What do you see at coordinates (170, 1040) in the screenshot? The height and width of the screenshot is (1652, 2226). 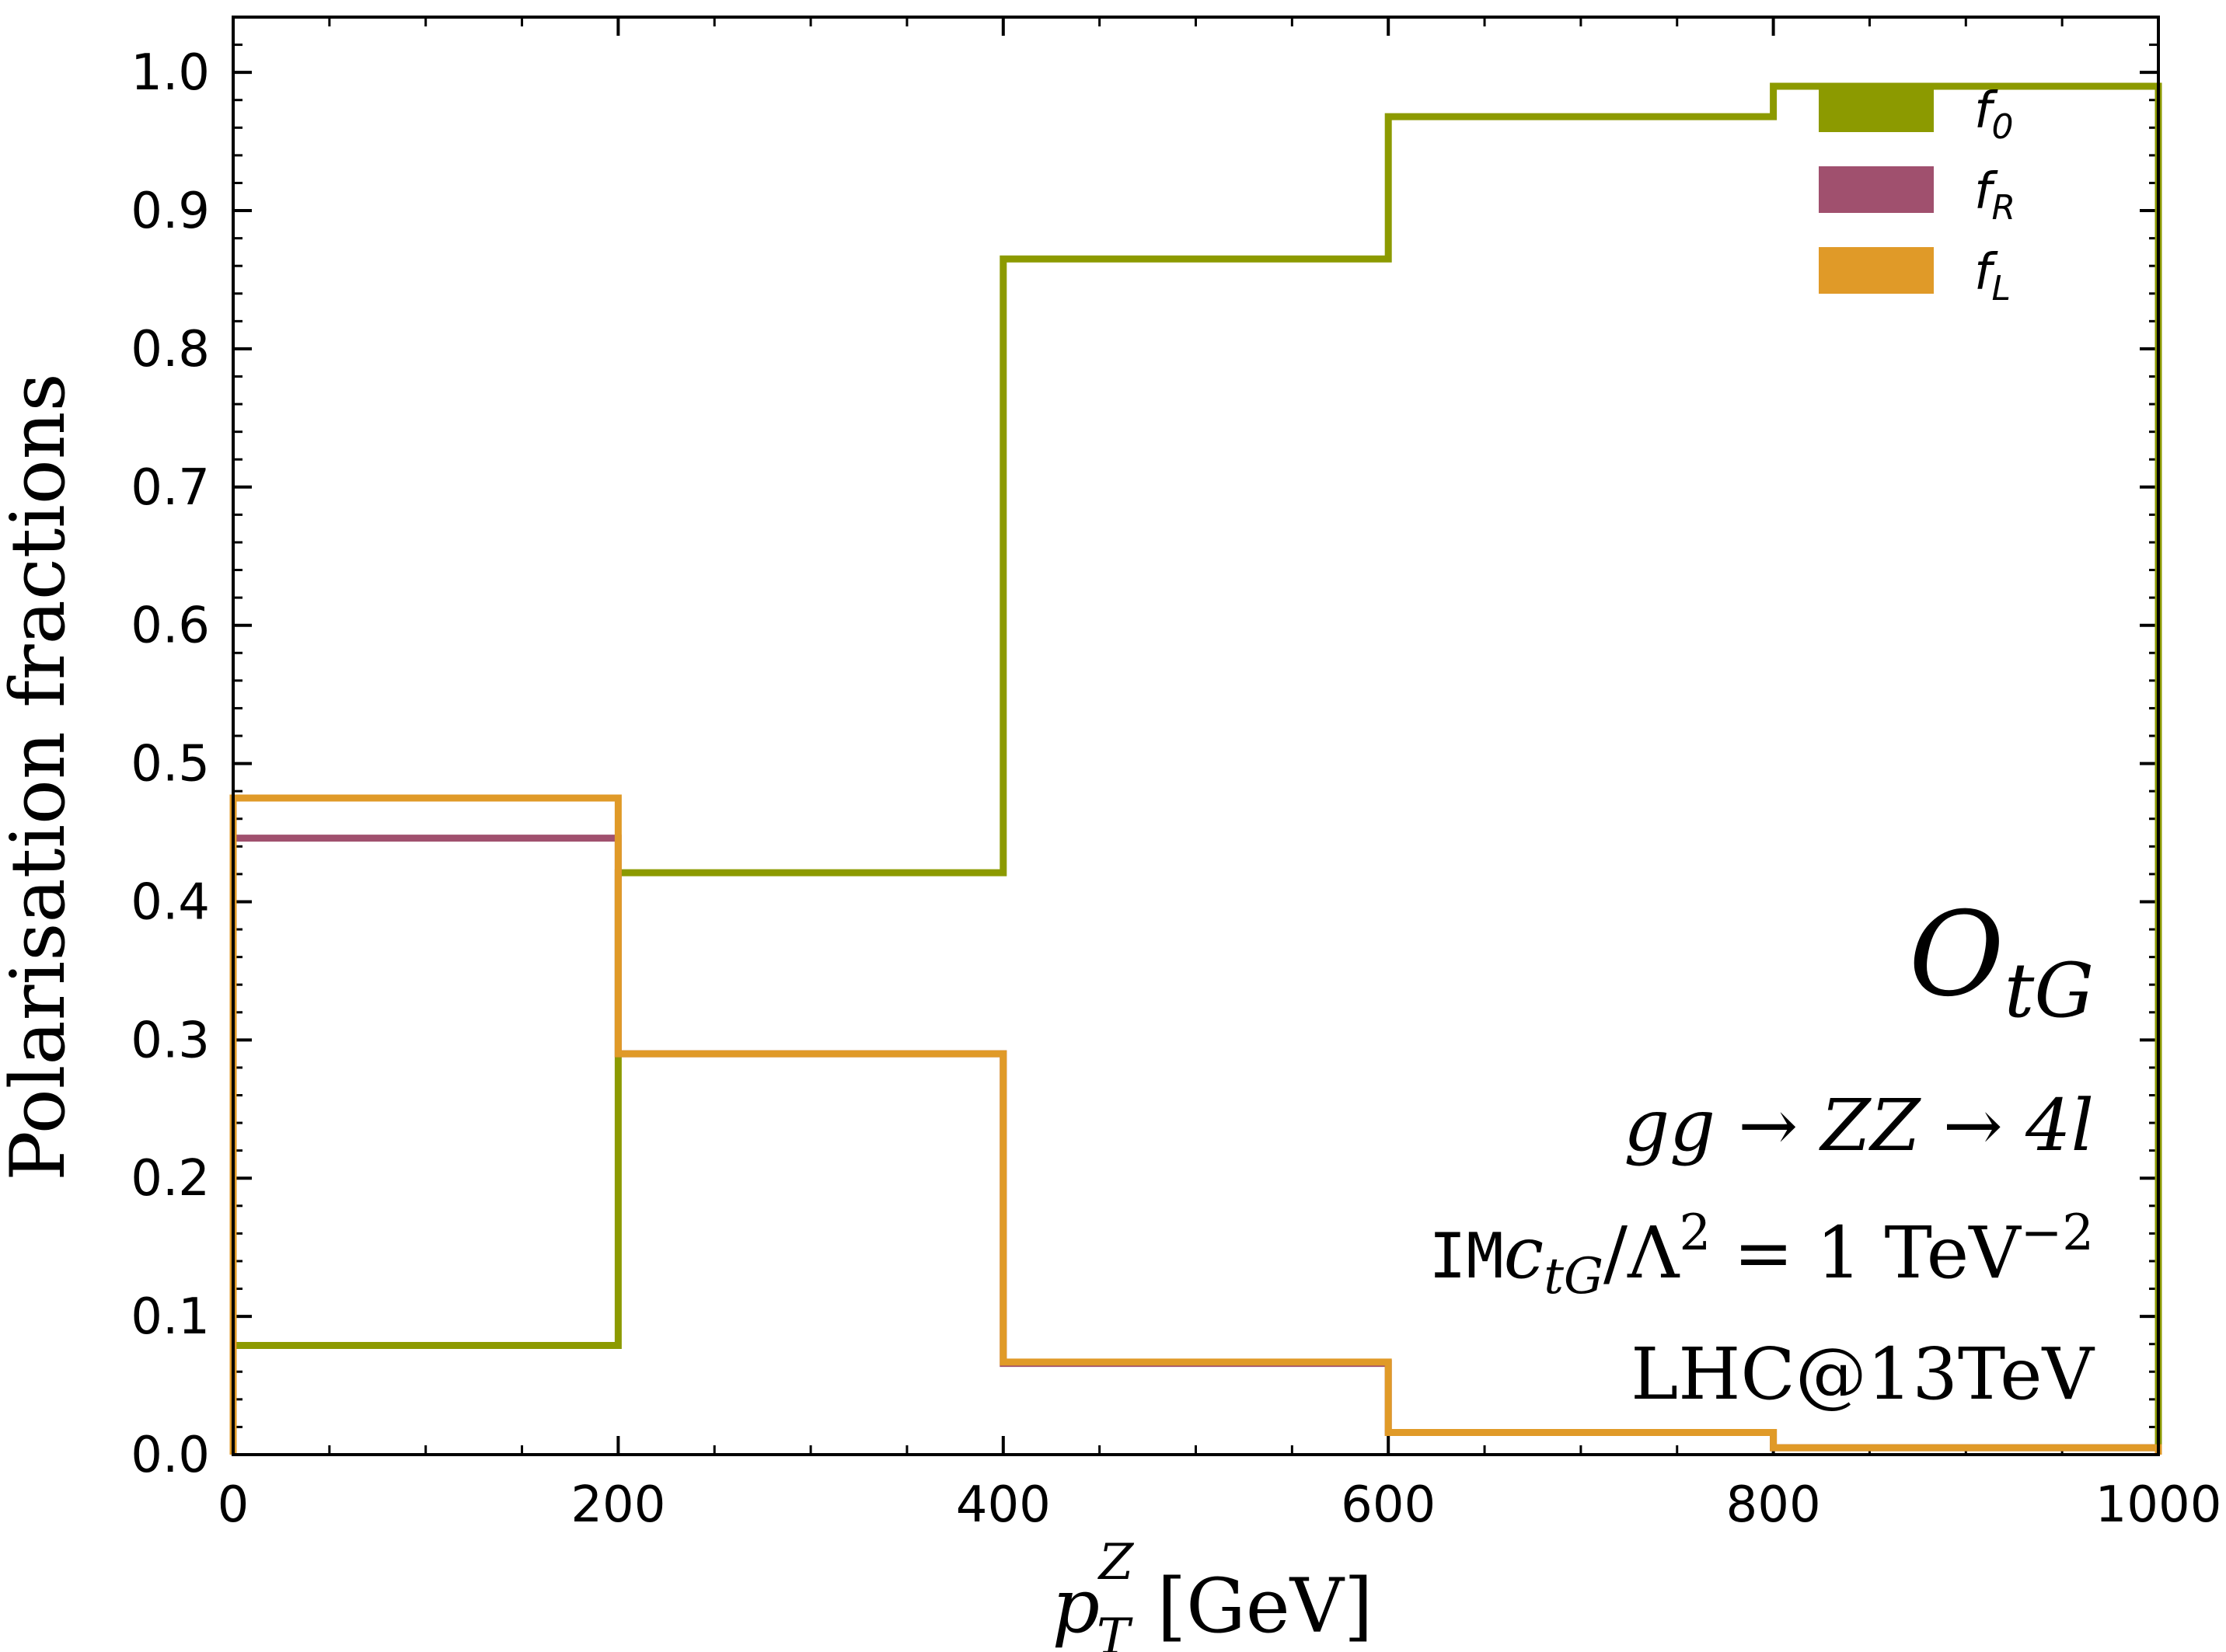 I see `y-tick-label: 0.3` at bounding box center [170, 1040].